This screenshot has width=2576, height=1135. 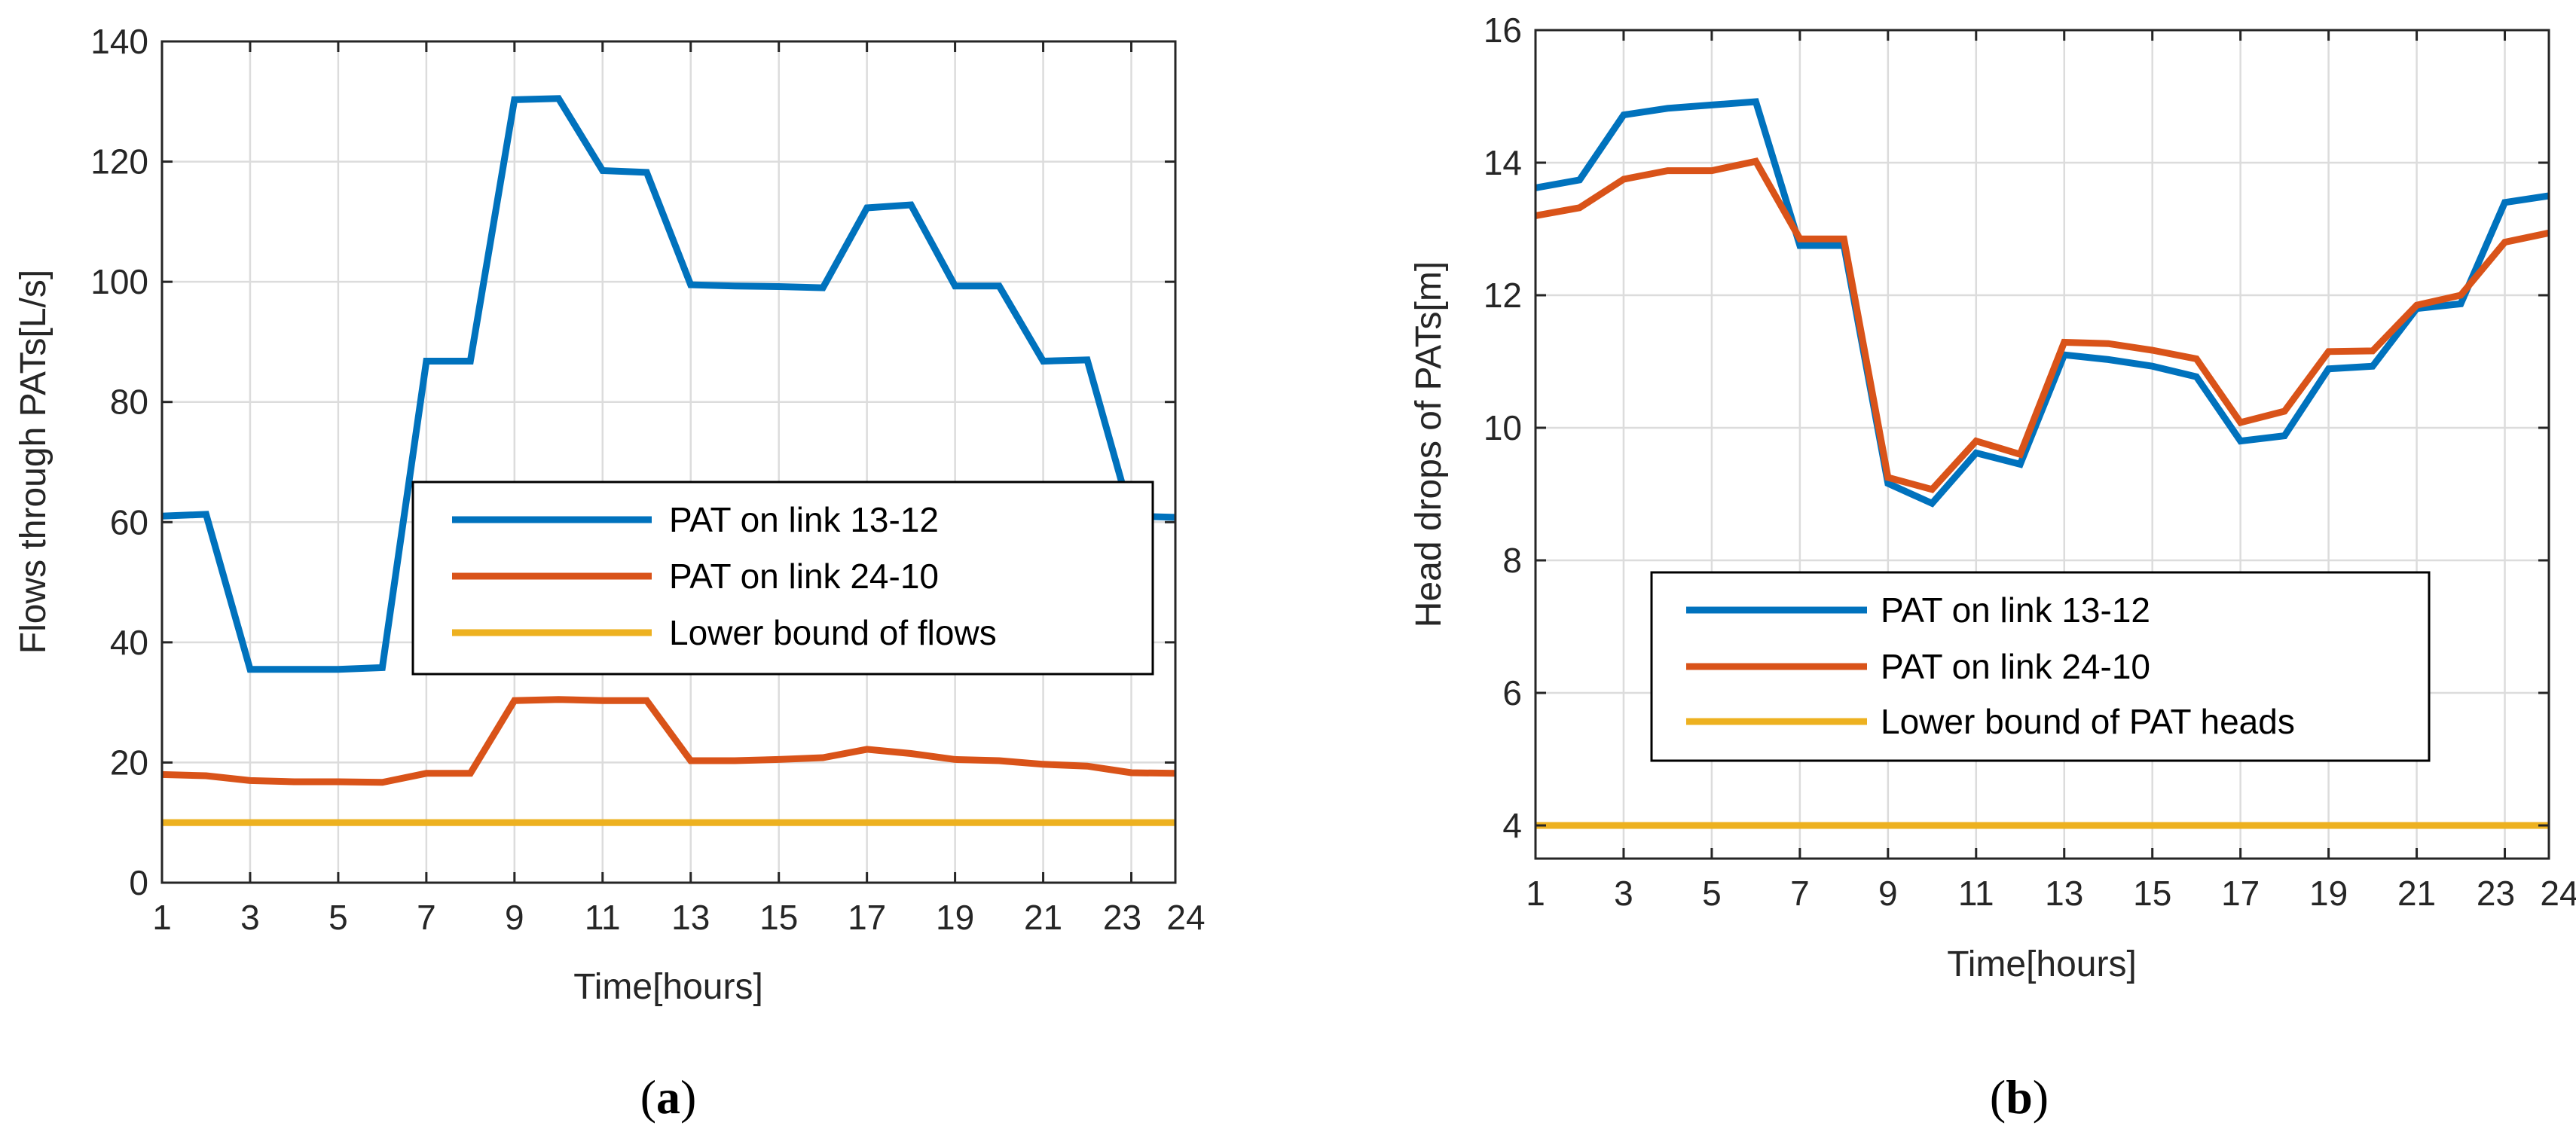 What do you see at coordinates (514, 917) in the screenshot?
I see `chart-a-x-tick-label: 9` at bounding box center [514, 917].